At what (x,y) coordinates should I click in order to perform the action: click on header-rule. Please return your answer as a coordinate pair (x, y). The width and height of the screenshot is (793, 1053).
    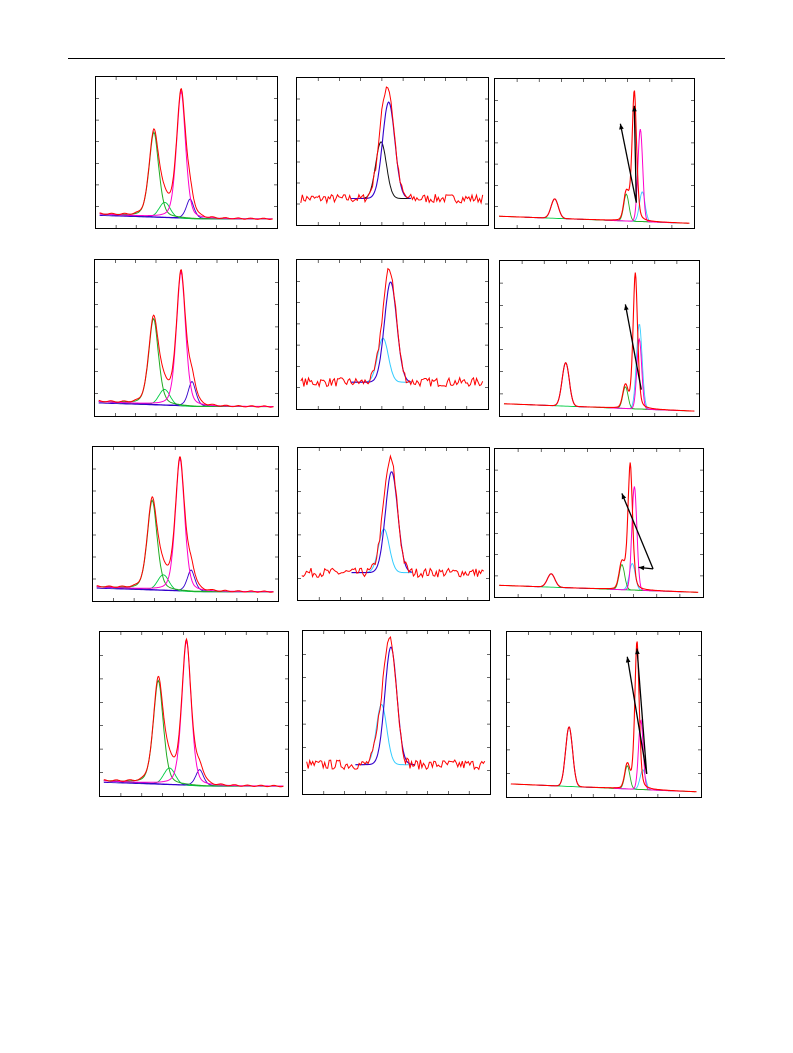
    Looking at the image, I should click on (396, 58).